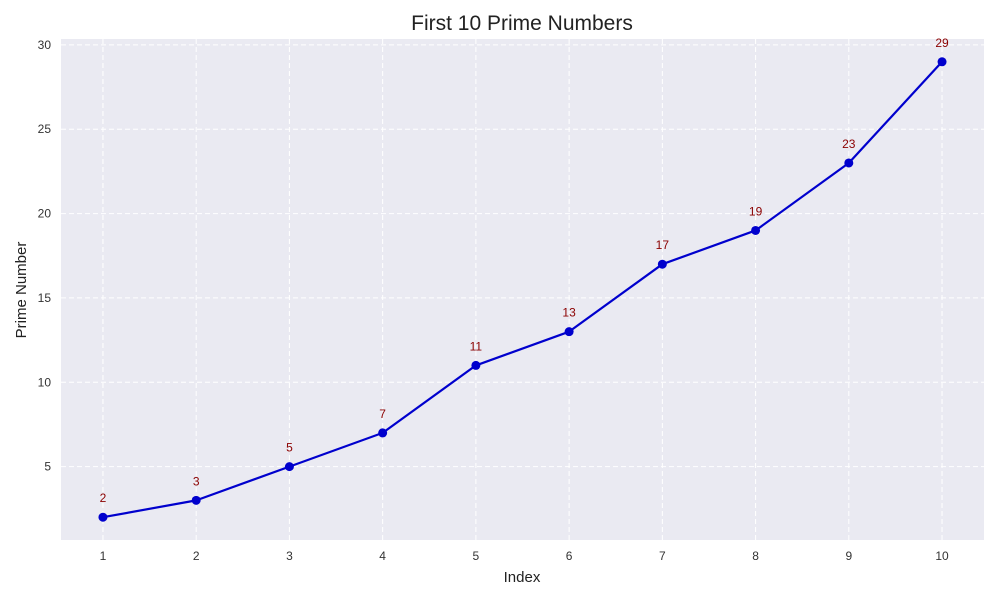 The height and width of the screenshot is (600, 1000). What do you see at coordinates (522, 23) in the screenshot?
I see `chart-title: First 10 Prime Numbers` at bounding box center [522, 23].